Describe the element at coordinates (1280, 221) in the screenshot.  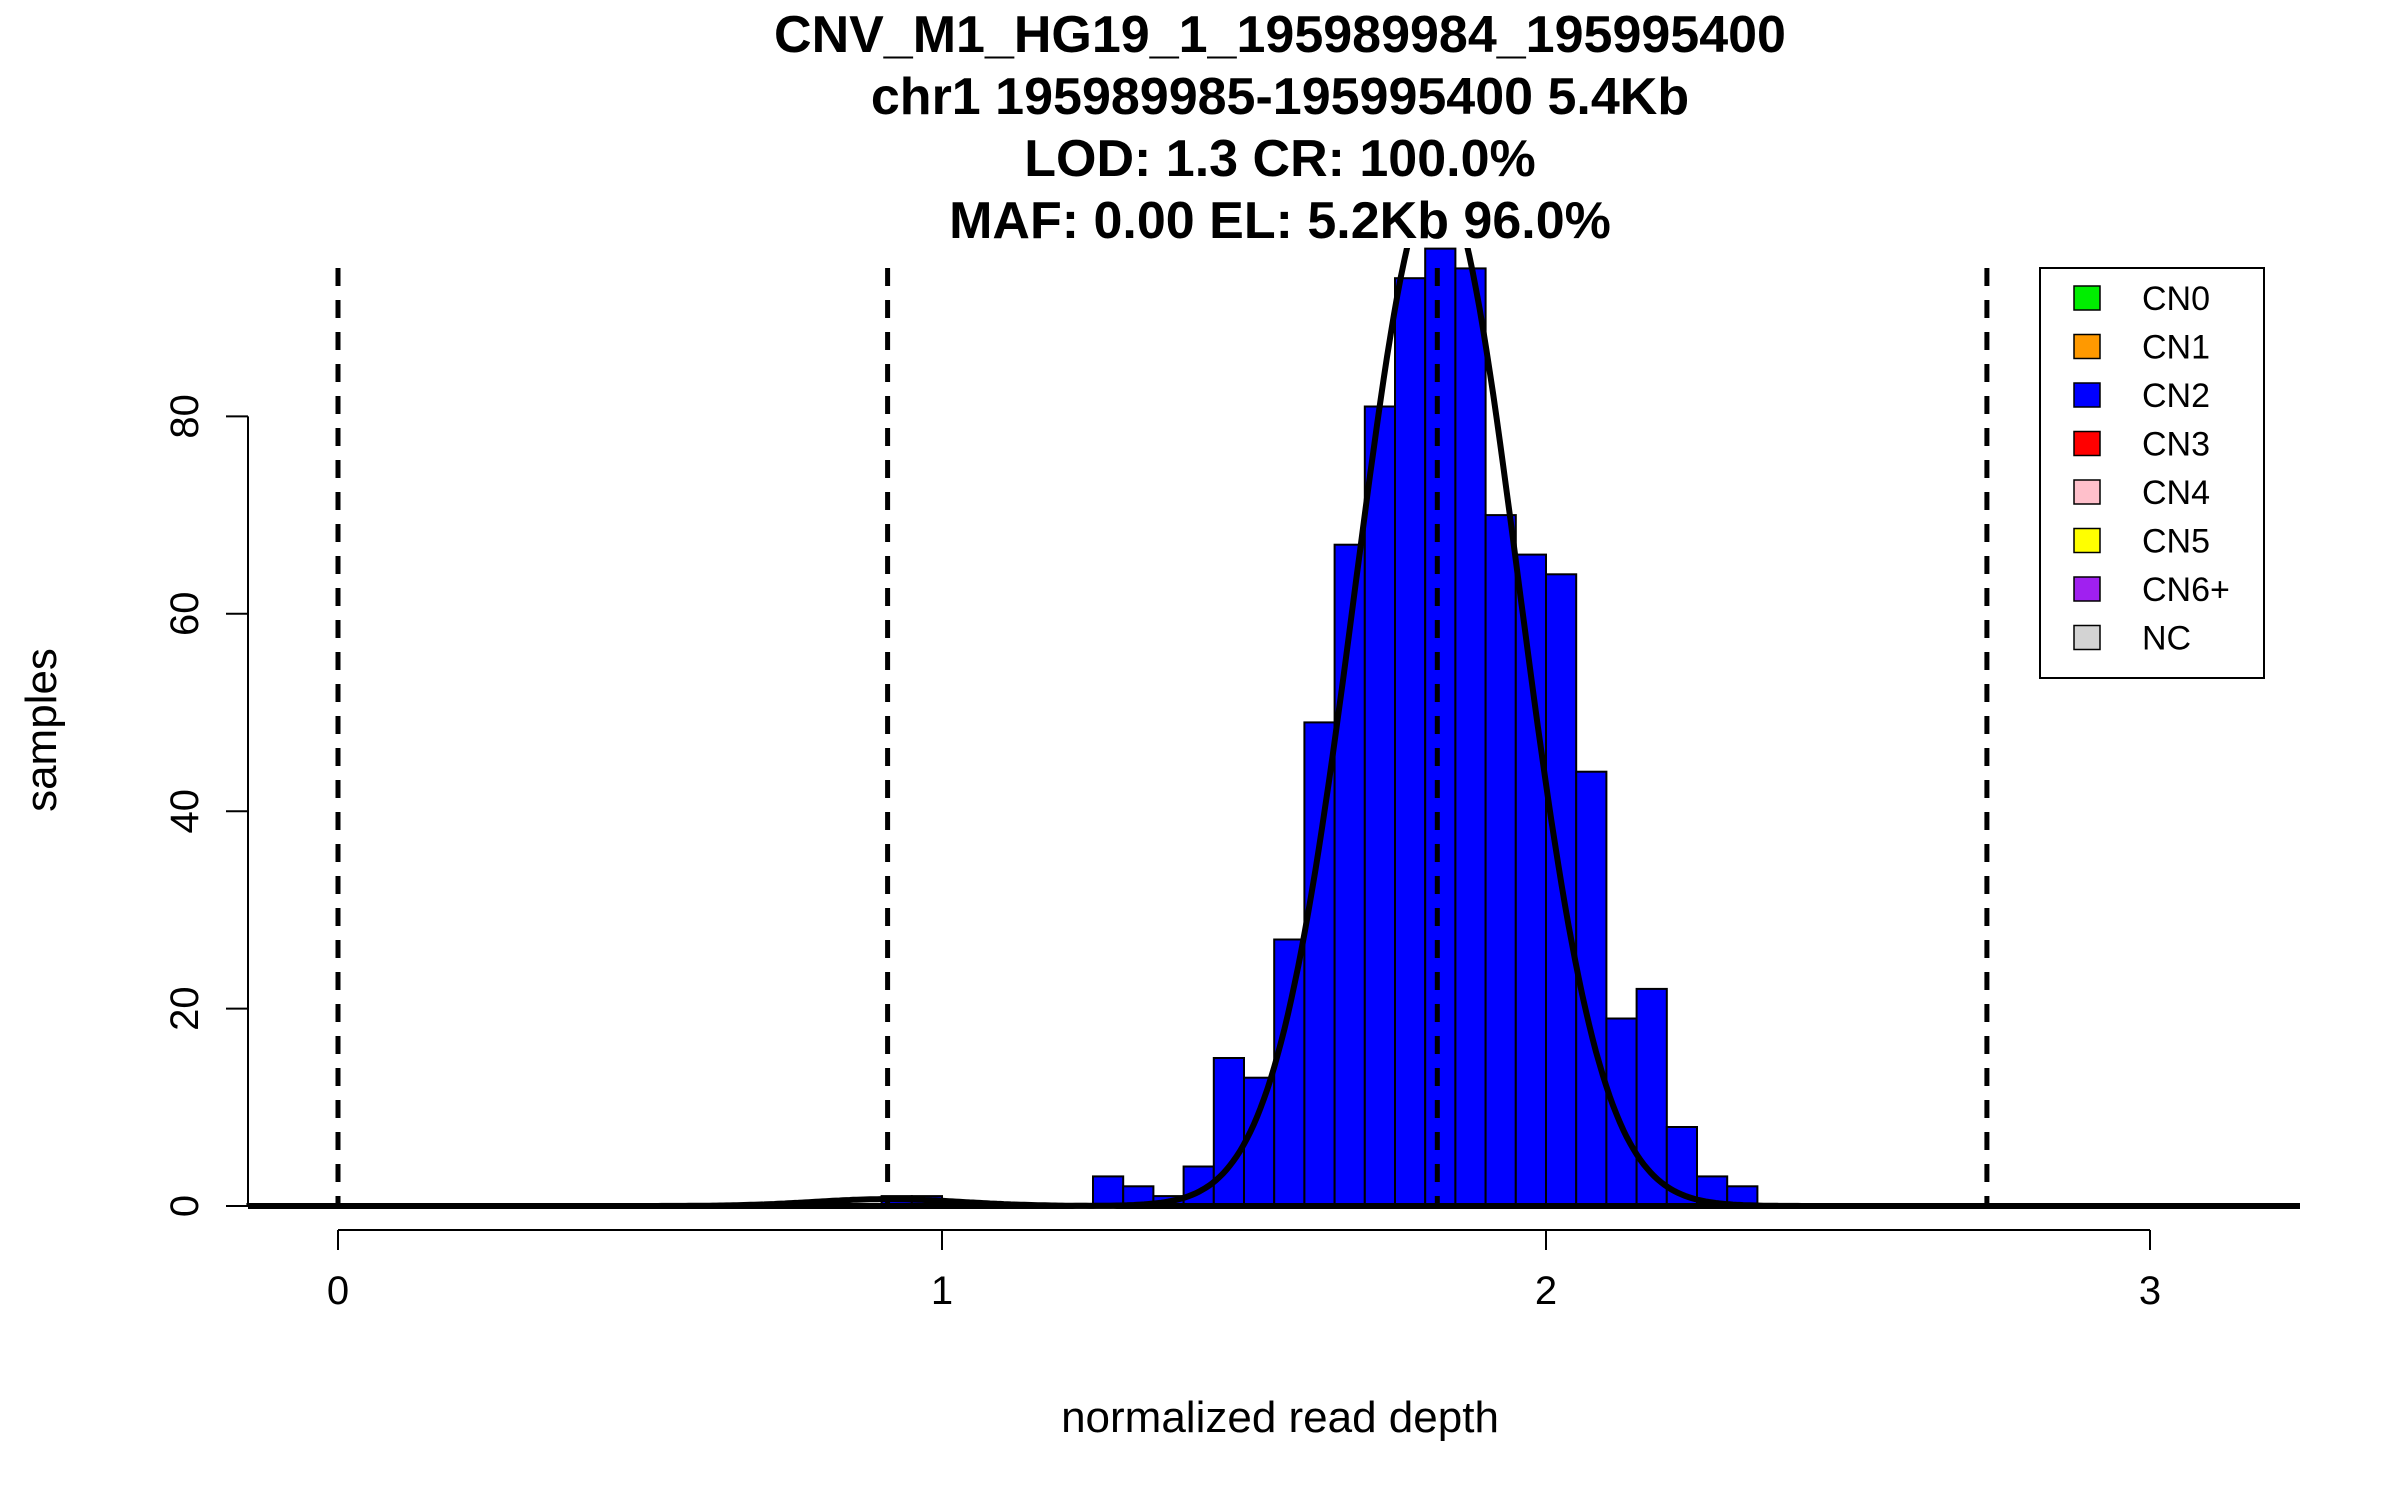
I see `title-line-4: MAF: 0.00 EL: 5.2Kb 96.0%` at that location.